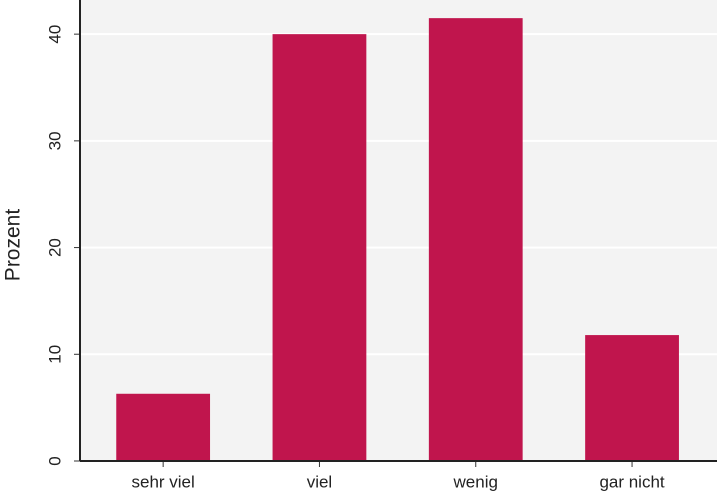  What do you see at coordinates (54, 34) in the screenshot?
I see `y-tick-label: 40` at bounding box center [54, 34].